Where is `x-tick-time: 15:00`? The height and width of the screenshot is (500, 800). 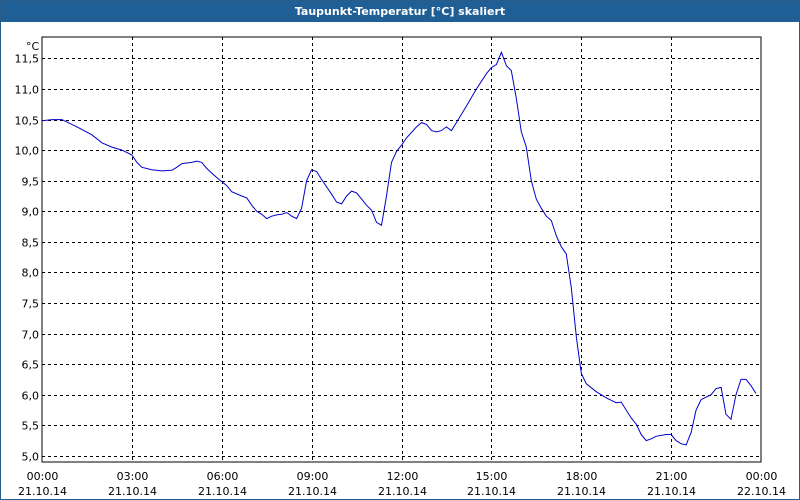
x-tick-time: 15:00 is located at coordinates (492, 476).